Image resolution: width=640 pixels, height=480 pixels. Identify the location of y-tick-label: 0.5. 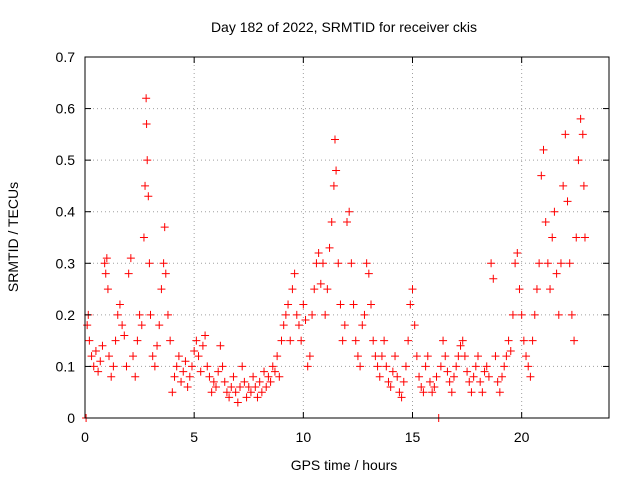
(66, 160).